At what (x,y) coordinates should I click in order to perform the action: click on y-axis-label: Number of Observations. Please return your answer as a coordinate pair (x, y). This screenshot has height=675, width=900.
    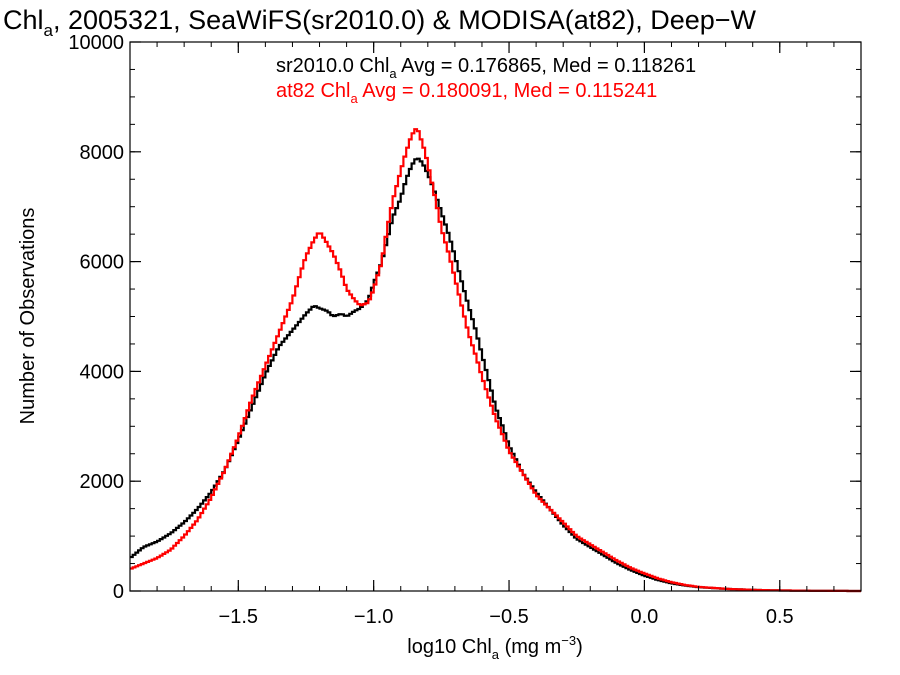
    Looking at the image, I should click on (28, 316).